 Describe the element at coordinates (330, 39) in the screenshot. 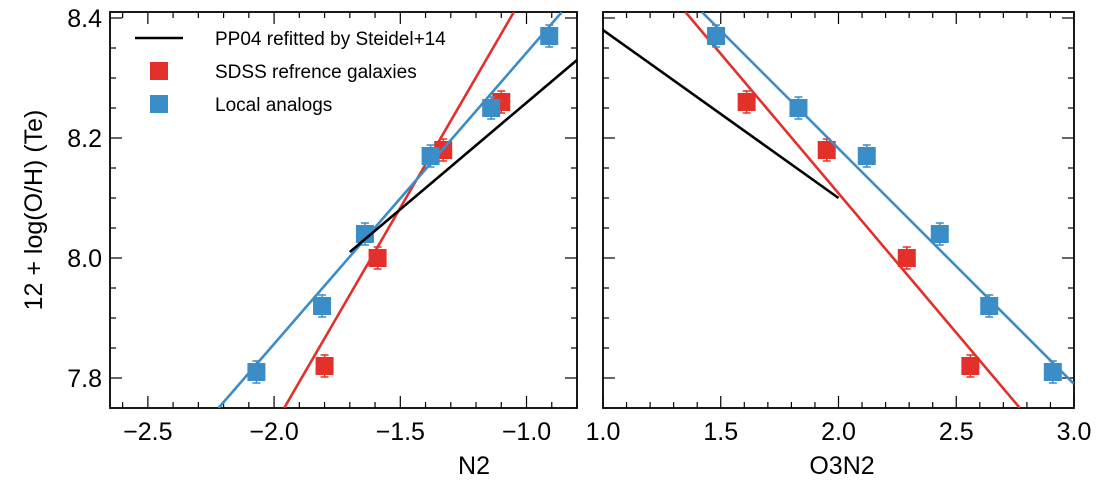

I see `legend-label: PP04 refitted by Steidel+14` at that location.